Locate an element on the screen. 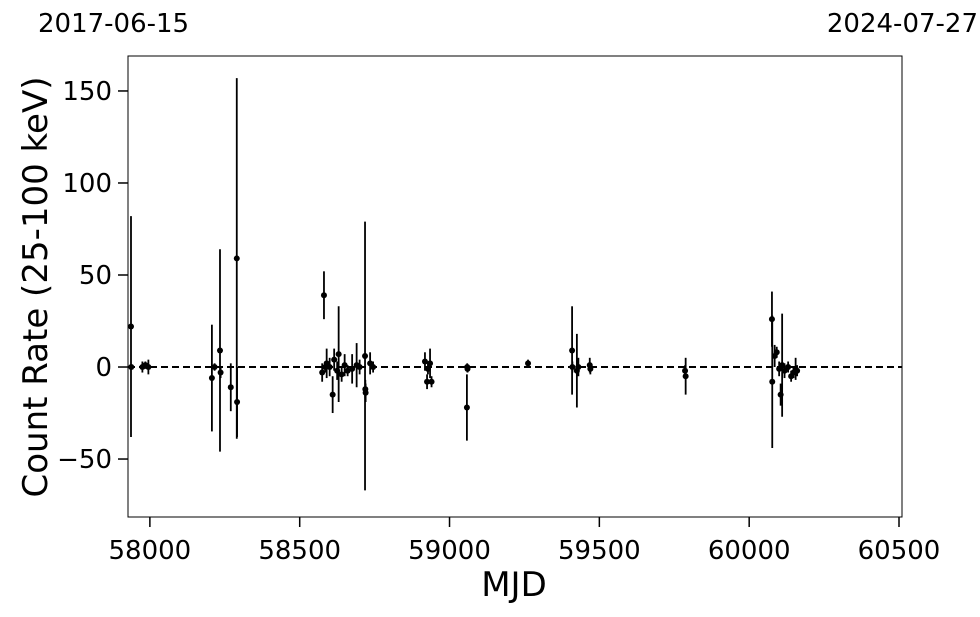 Image resolution: width=980 pixels, height=617 pixels. annotation: 2024-07-27 is located at coordinates (902, 24).